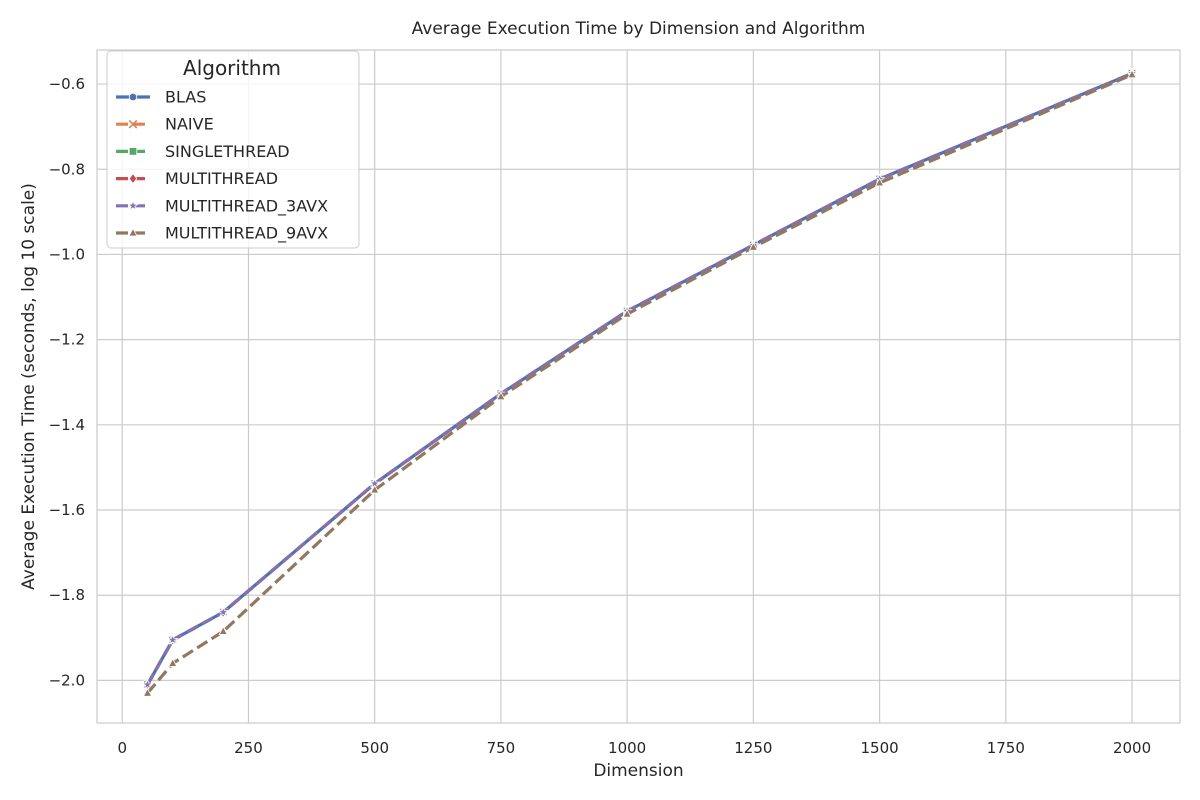 This screenshot has height=800, width=1200. I want to click on legend-label: NAIVE, so click(189, 124).